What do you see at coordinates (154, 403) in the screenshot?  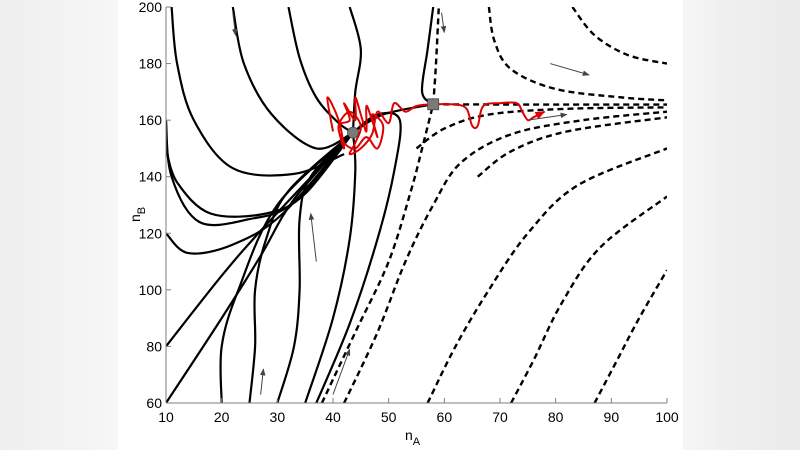 I see `y-tick-label: 60` at bounding box center [154, 403].